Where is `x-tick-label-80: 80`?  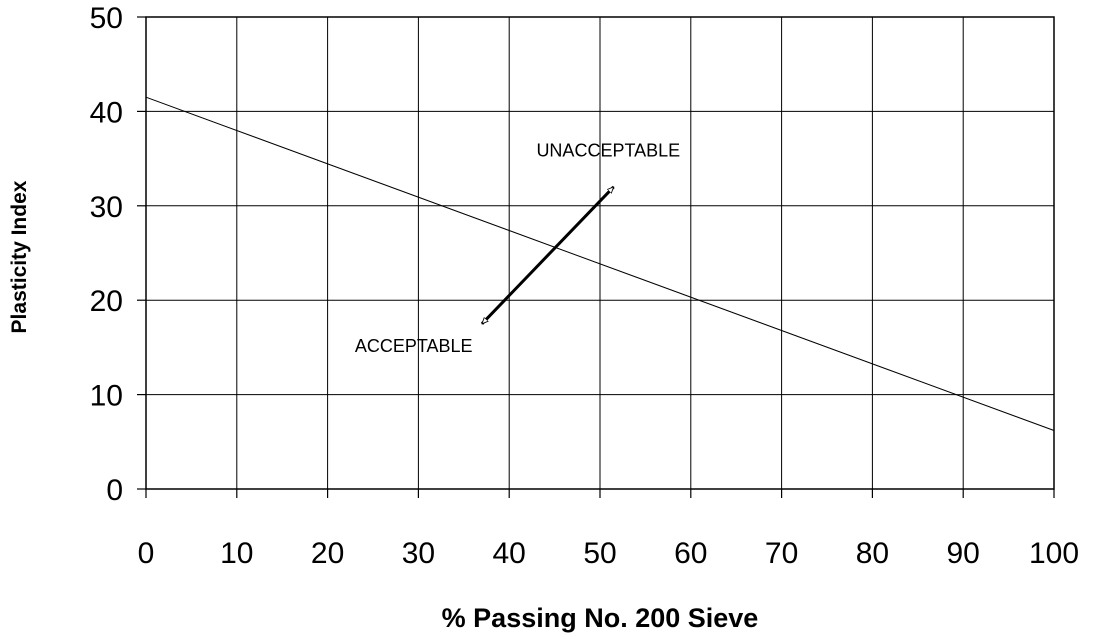
x-tick-label-80: 80 is located at coordinates (872, 553).